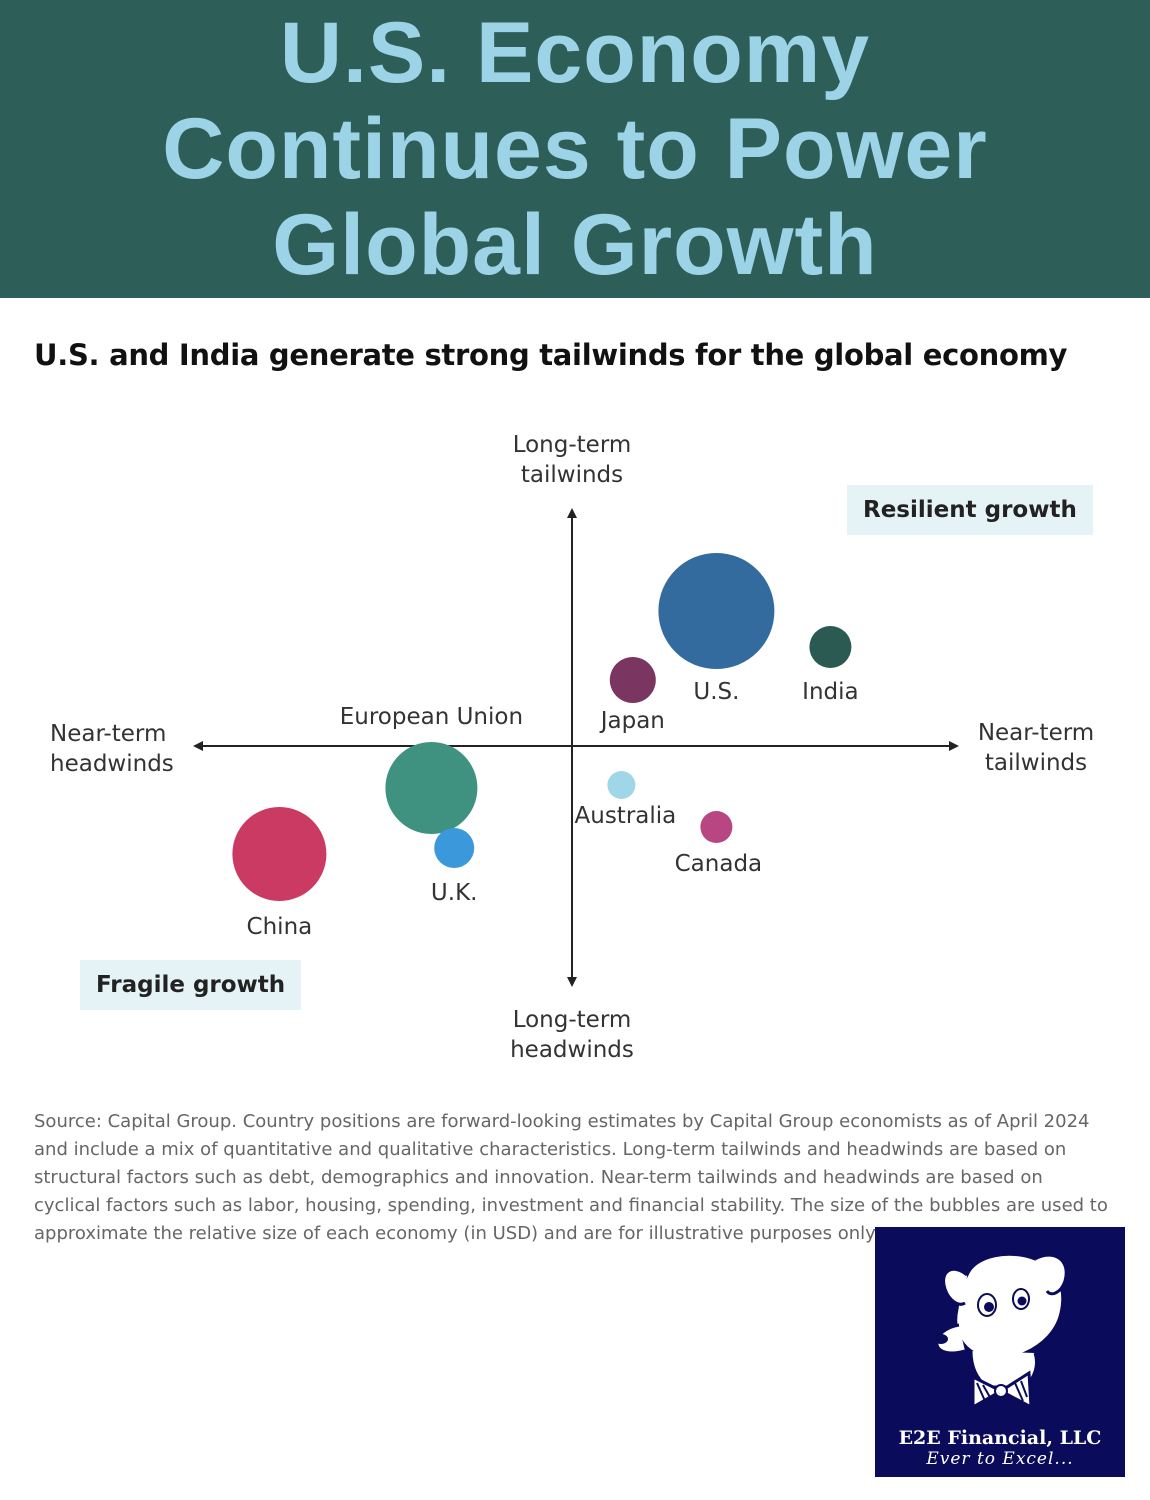 The width and height of the screenshot is (1150, 1500). Describe the element at coordinates (716, 827) in the screenshot. I see `bubble-canada` at that location.